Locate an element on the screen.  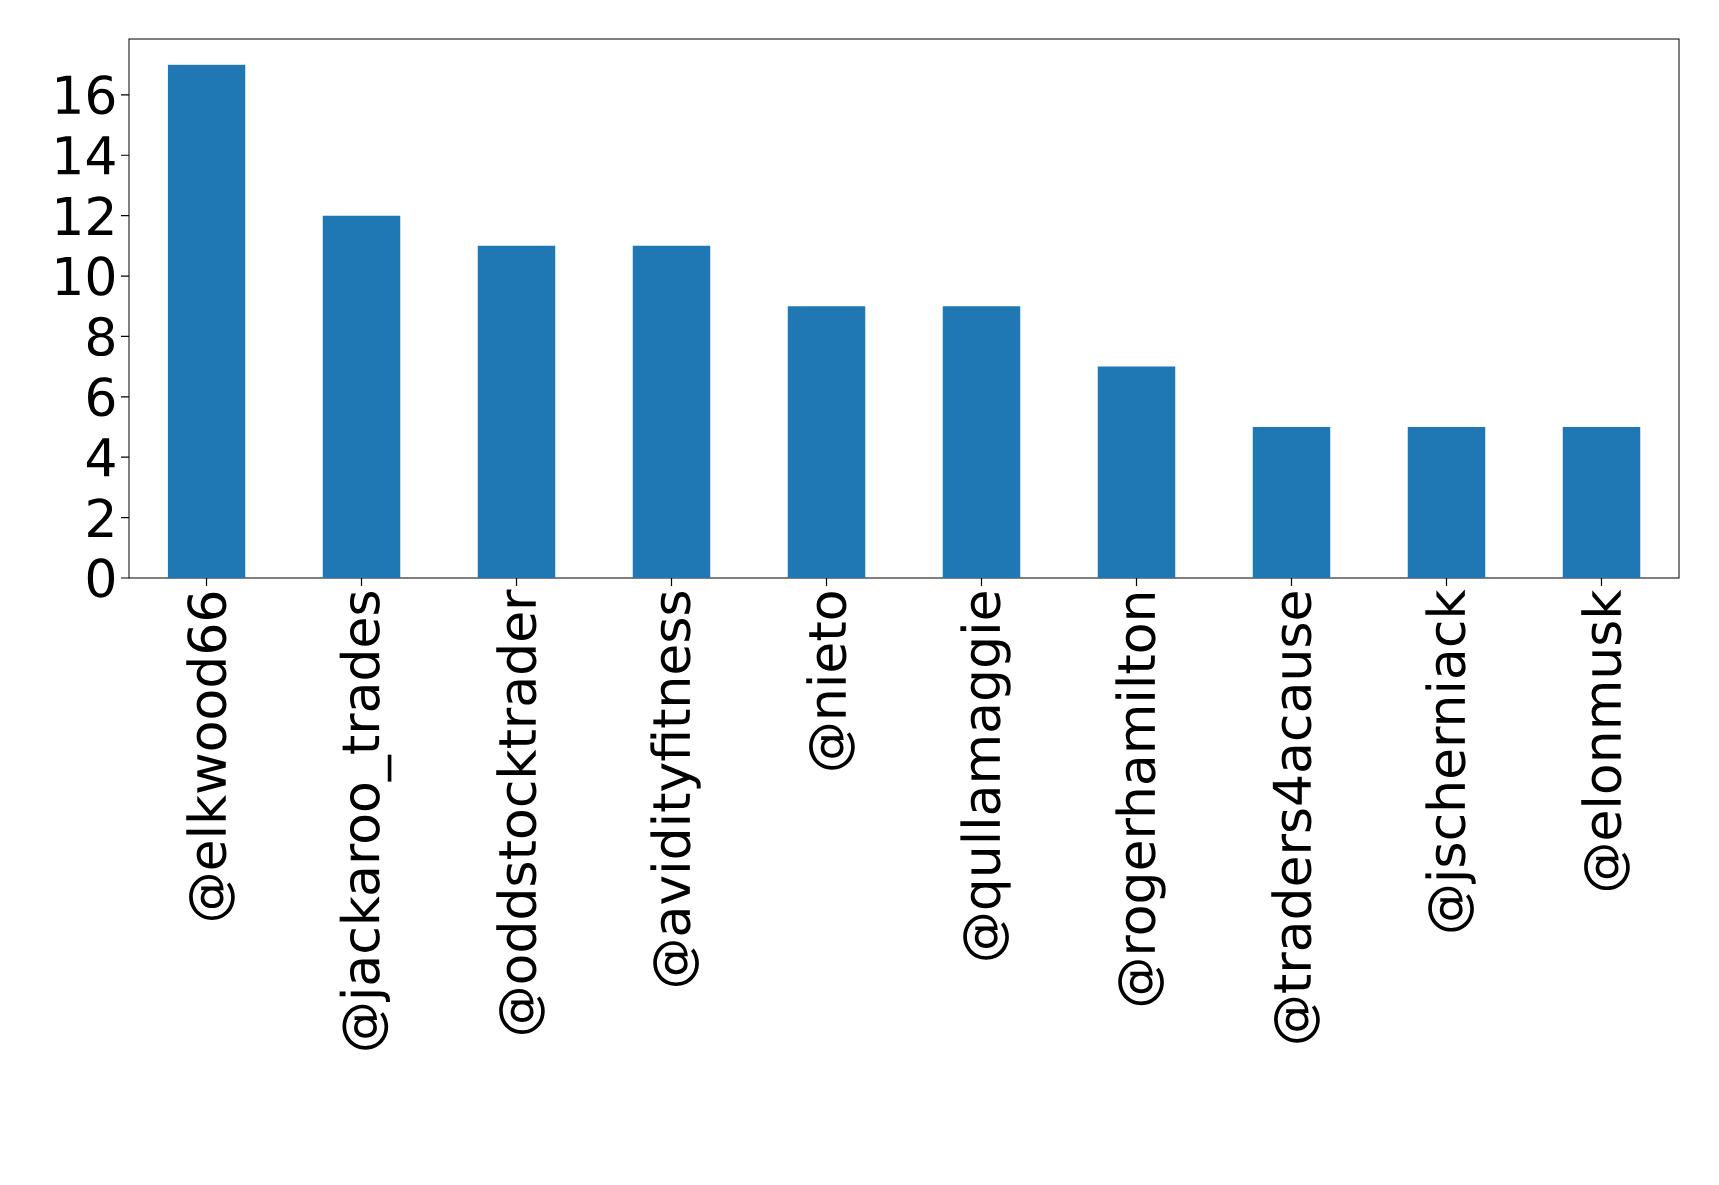
x-tick-label: @qullamaggie is located at coordinates (985, 776).